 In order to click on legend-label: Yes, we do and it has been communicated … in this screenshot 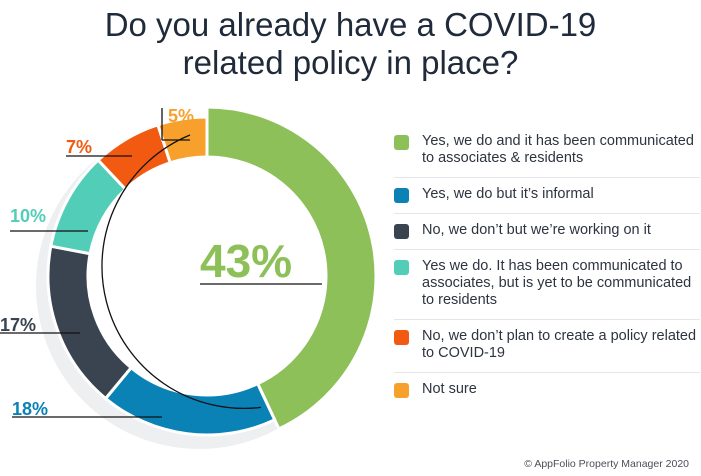, I will do `click(558, 149)`.